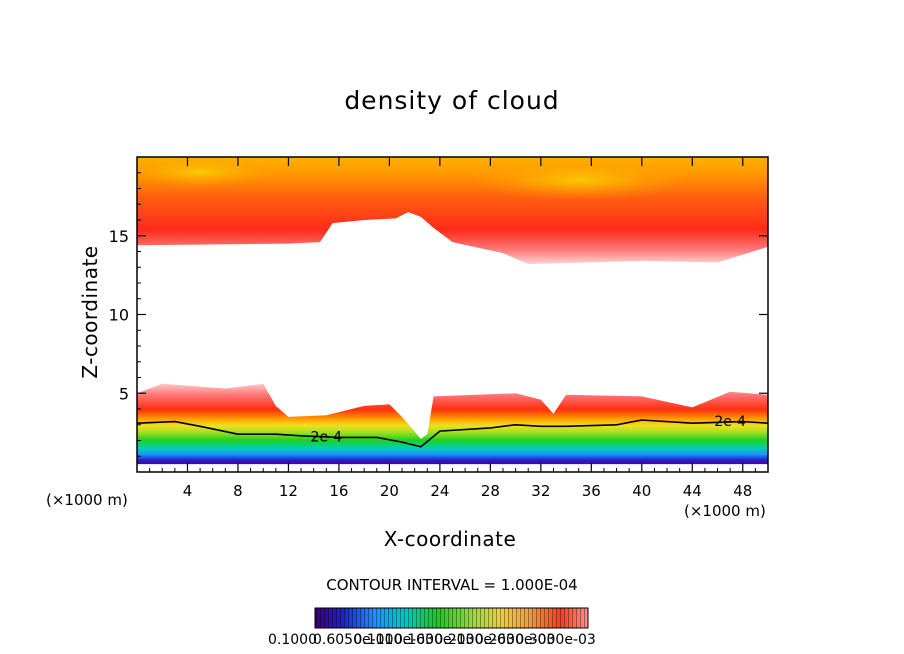  I want to click on colorbar-label: 0.2100e-03, so click(474, 640).